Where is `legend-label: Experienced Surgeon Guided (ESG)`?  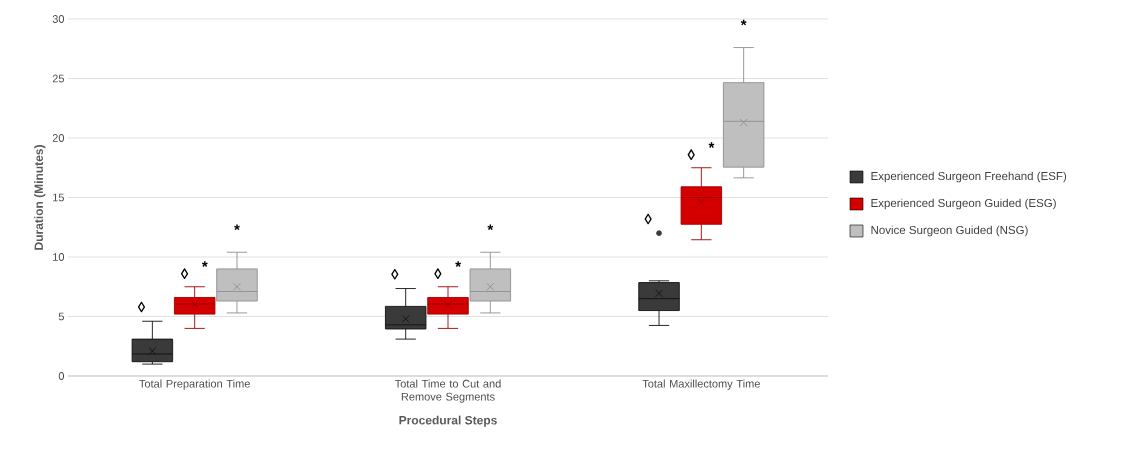
legend-label: Experienced Surgeon Guided (ESG) is located at coordinates (963, 204).